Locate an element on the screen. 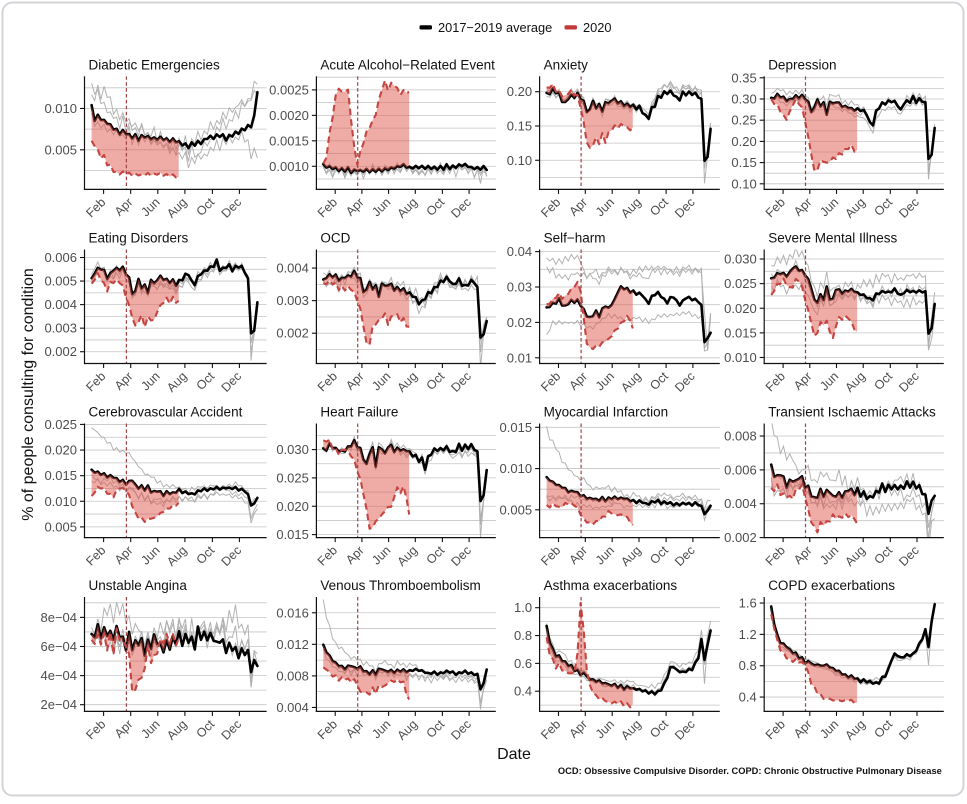  svg-text: OCD is located at coordinates (335, 238).